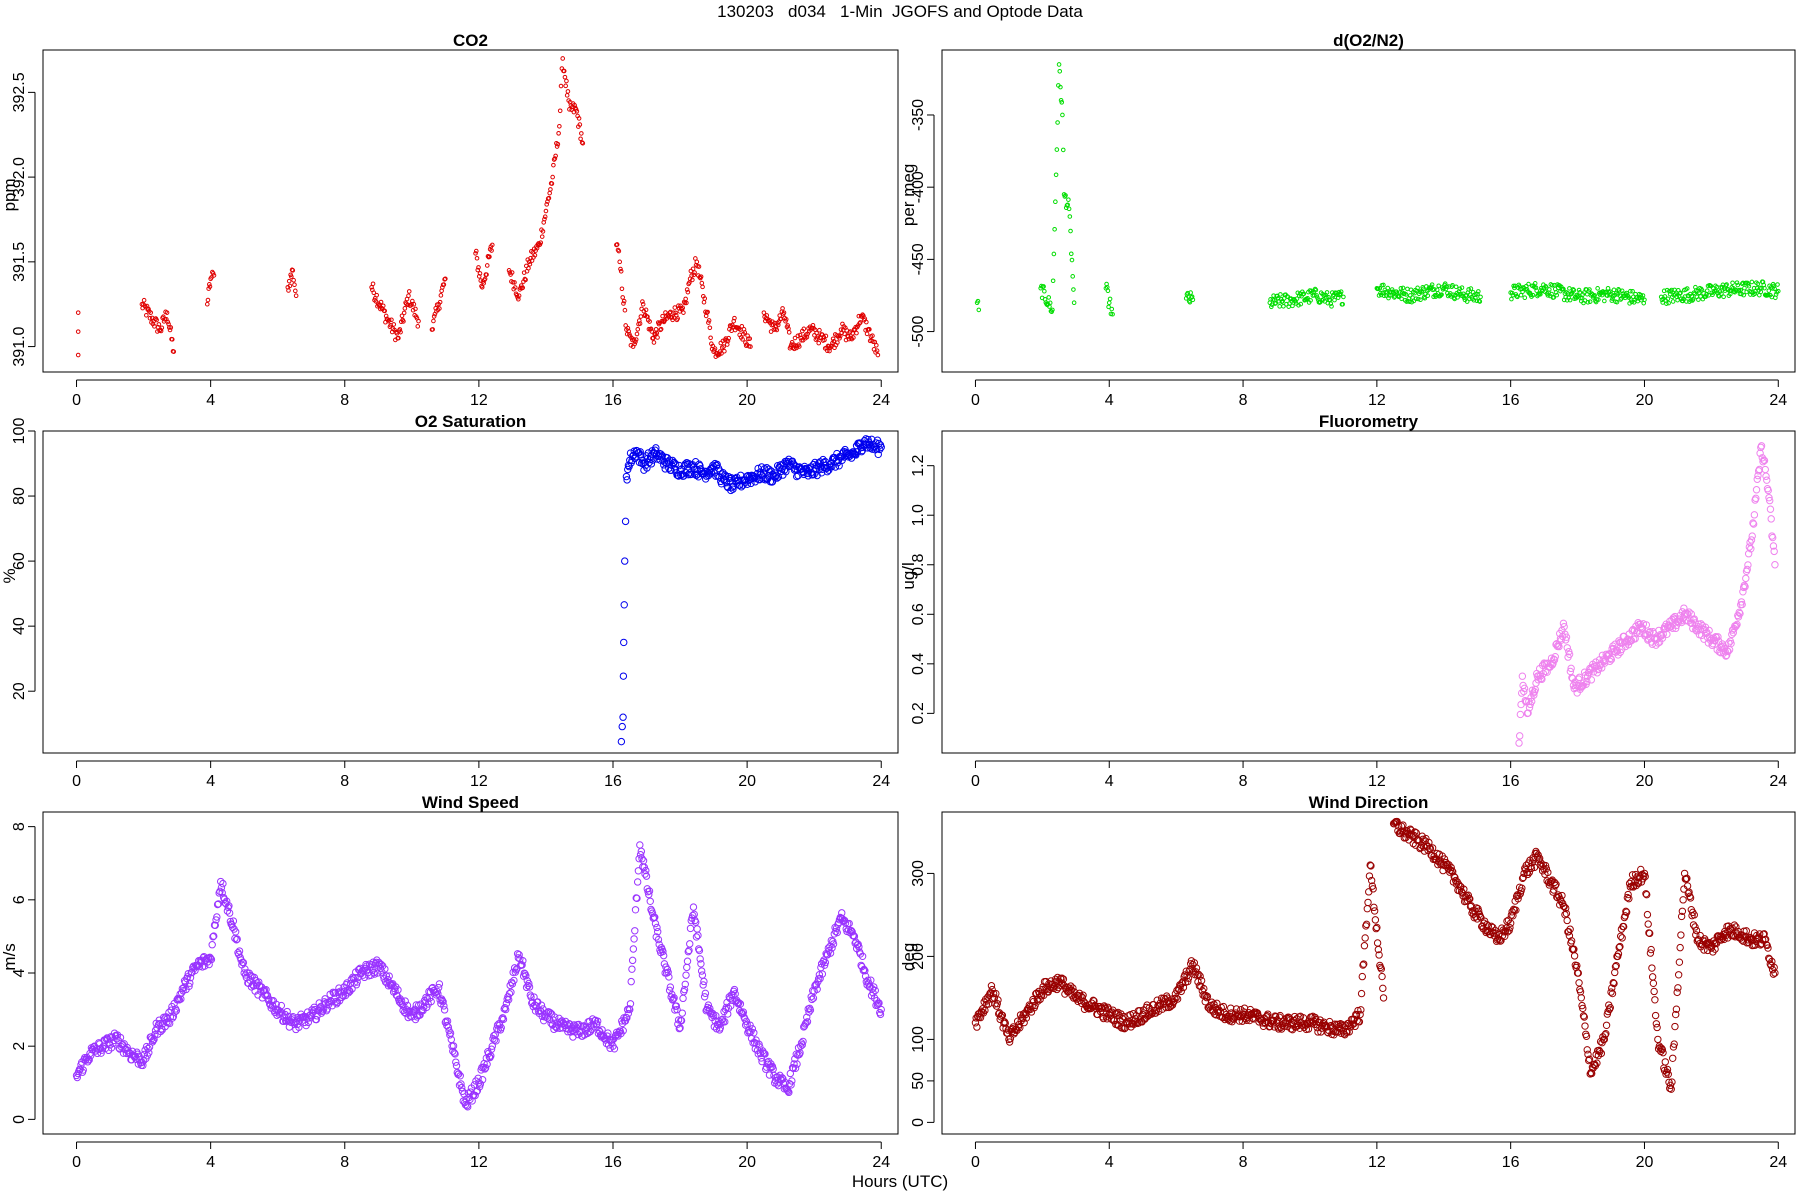 This screenshot has width=1800, height=1200. I want to click on x-tick-label: 16, so click(1511, 400).